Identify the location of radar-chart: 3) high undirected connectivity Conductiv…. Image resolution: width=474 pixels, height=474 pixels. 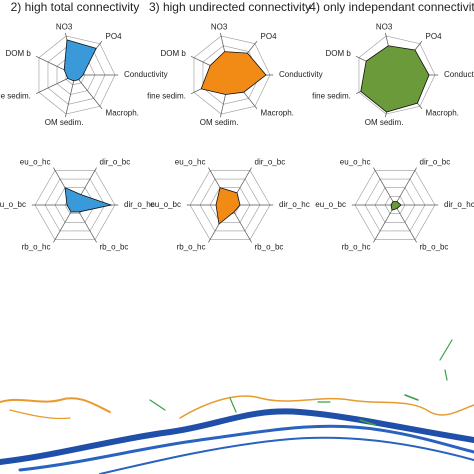
(234, 63).